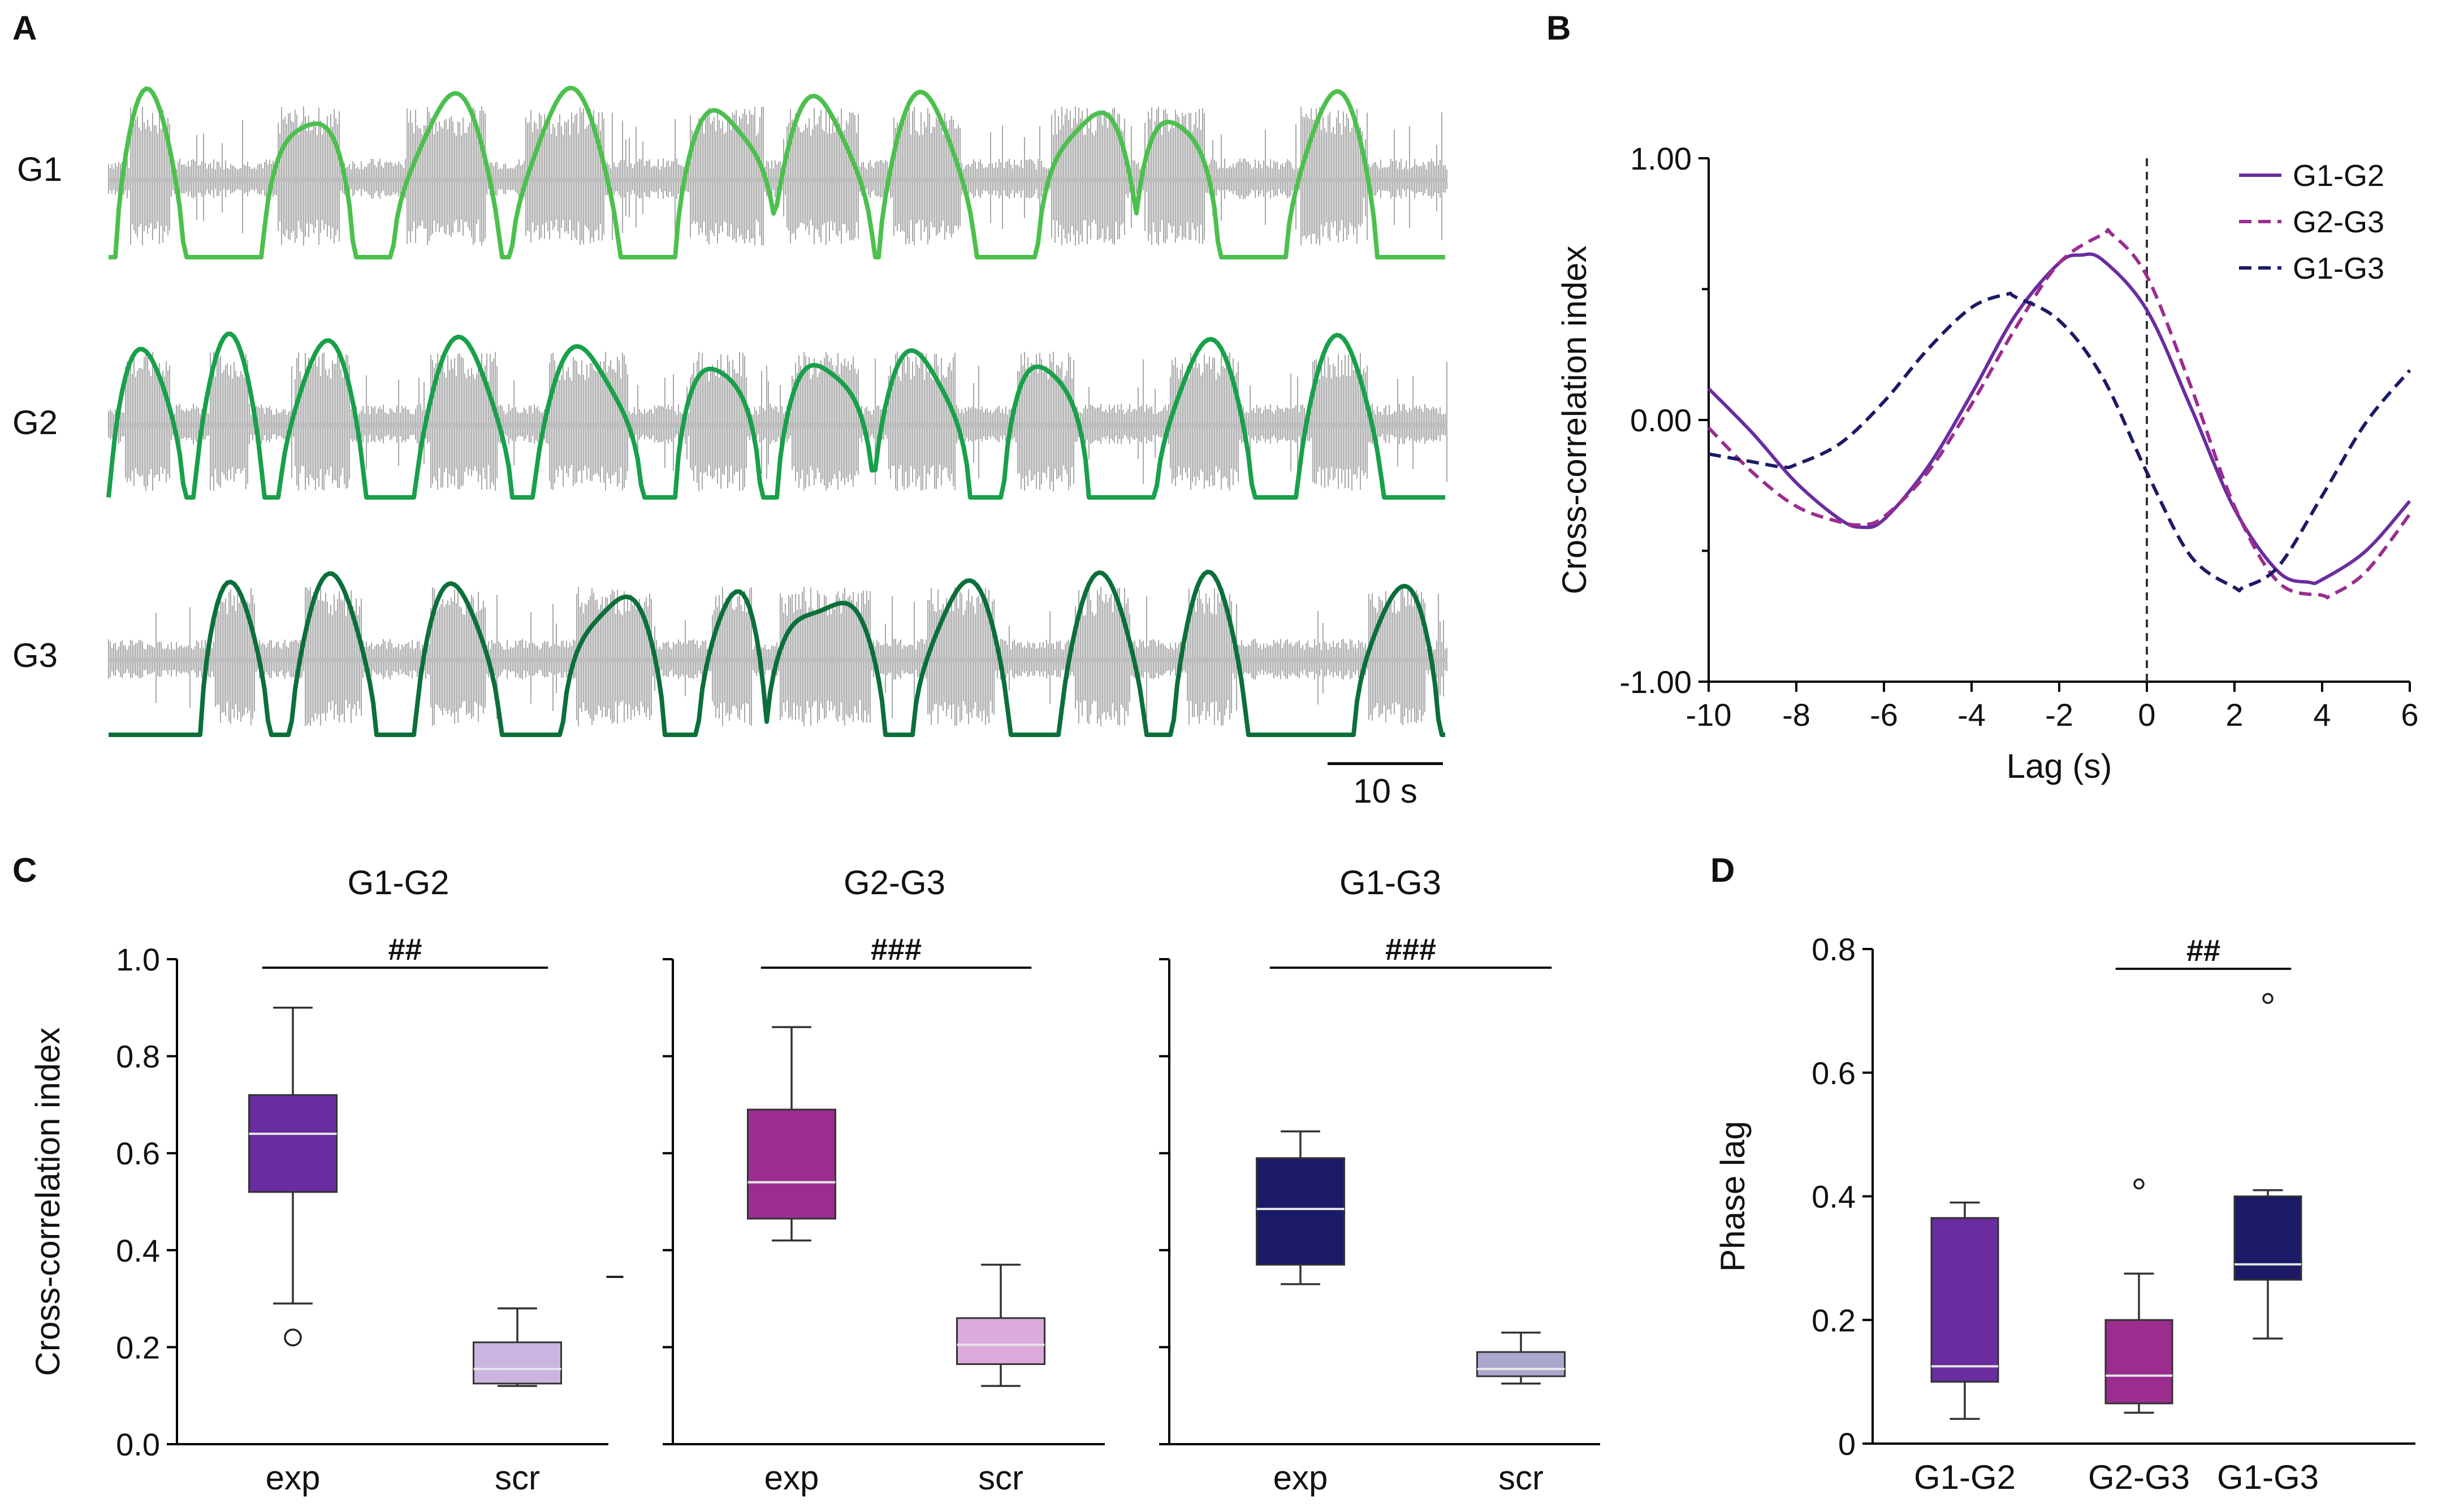  What do you see at coordinates (2146, 715) in the screenshot?
I see `b-xtick-label: 0` at bounding box center [2146, 715].